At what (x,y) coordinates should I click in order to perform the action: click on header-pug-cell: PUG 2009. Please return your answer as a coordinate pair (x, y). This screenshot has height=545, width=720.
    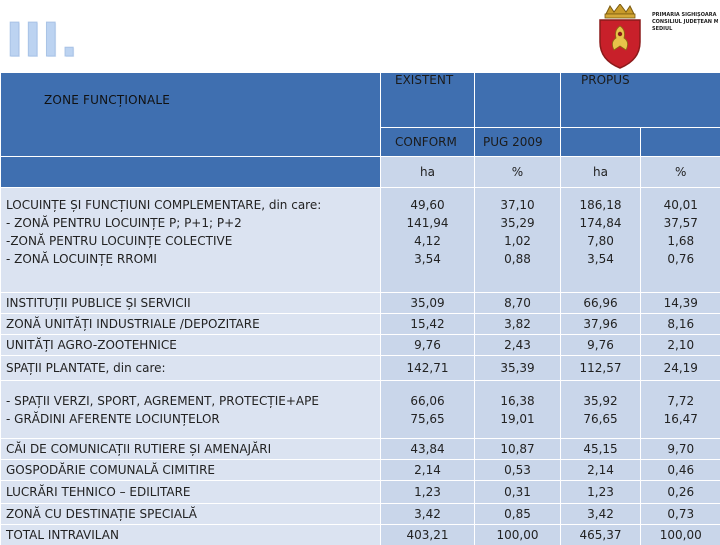
    Looking at the image, I should click on (518, 142).